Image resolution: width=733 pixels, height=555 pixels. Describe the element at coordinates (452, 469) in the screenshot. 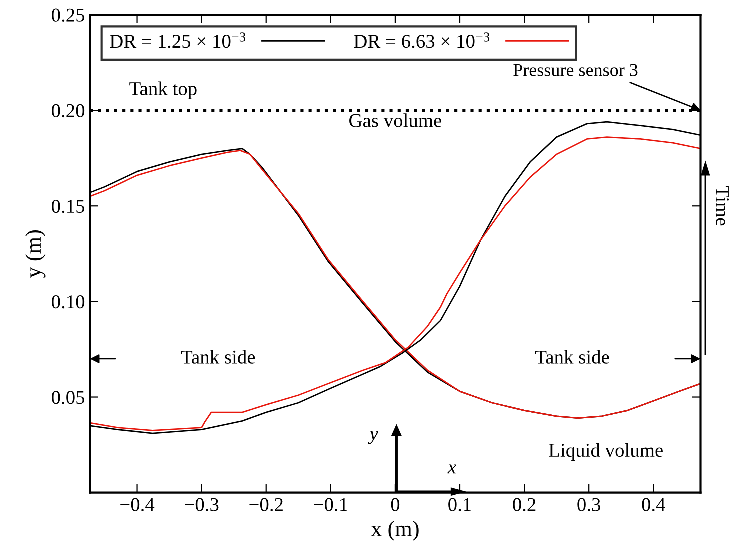

I see `annotation: x` at that location.